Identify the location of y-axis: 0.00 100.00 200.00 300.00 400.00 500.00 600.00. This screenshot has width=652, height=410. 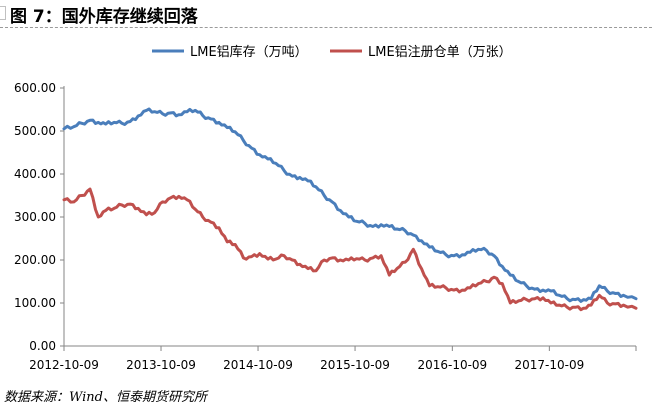
(39, 217).